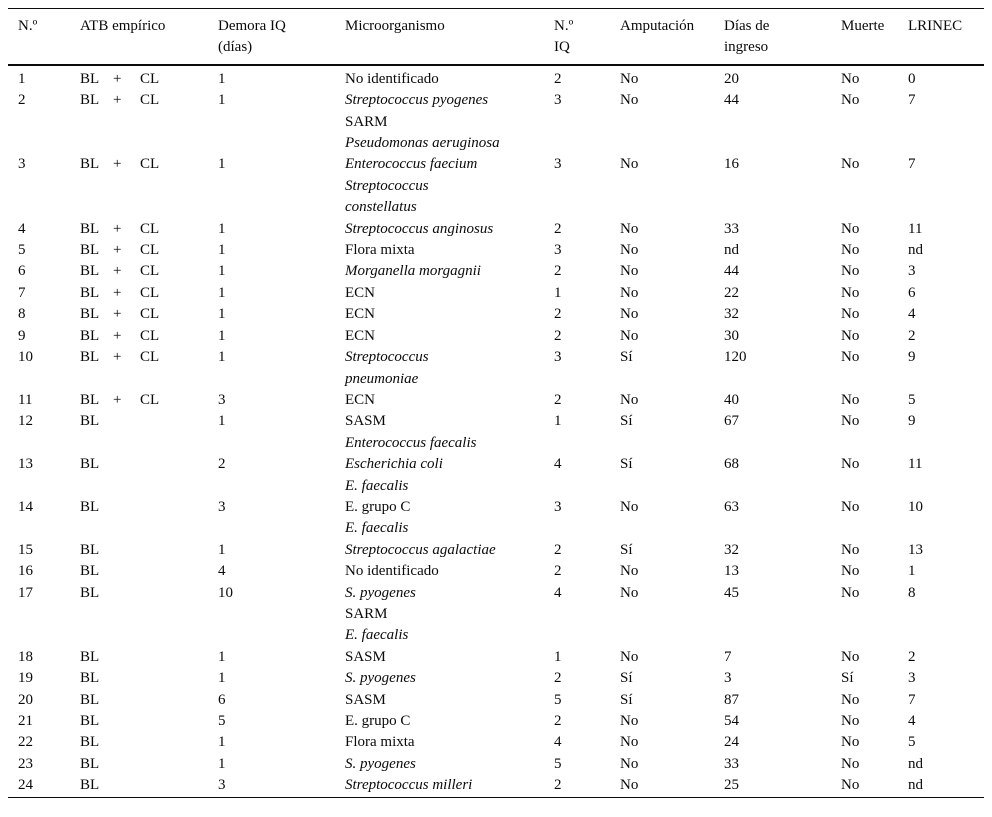 The image size is (992, 817). What do you see at coordinates (380, 763) in the screenshot?
I see `microorganism-line: S. pyogenes` at bounding box center [380, 763].